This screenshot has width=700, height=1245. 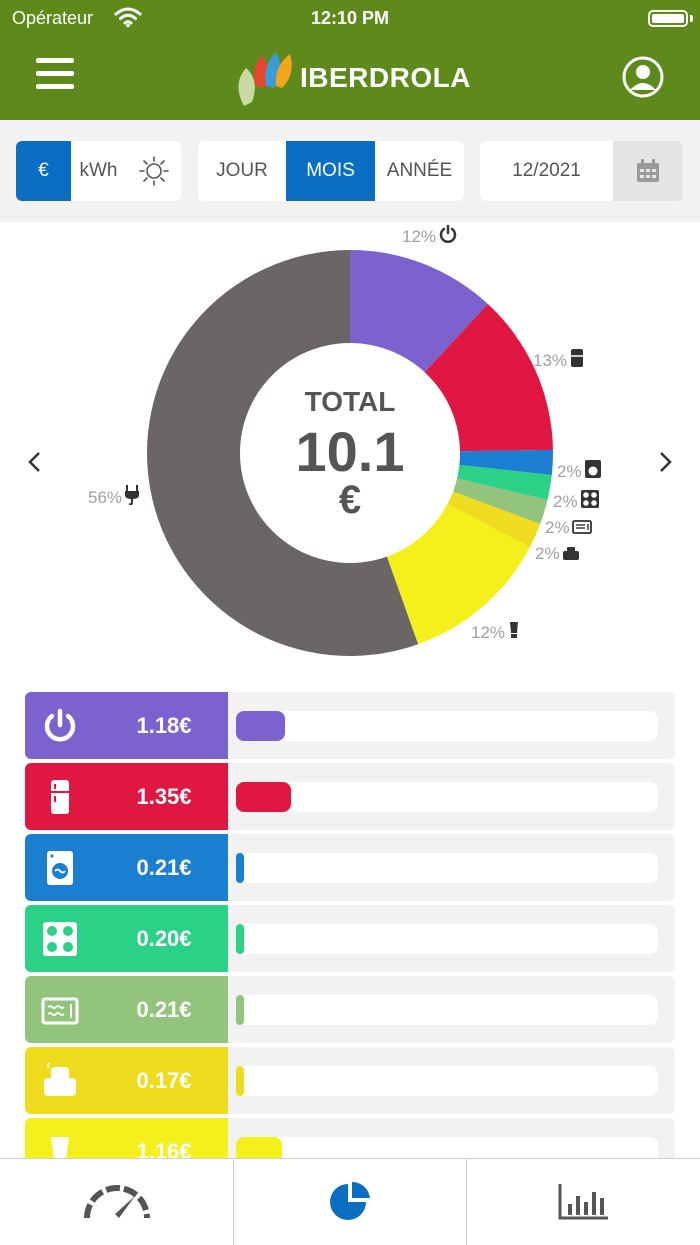 I want to click on slice-label-microwave: 2%, so click(x=568, y=528).